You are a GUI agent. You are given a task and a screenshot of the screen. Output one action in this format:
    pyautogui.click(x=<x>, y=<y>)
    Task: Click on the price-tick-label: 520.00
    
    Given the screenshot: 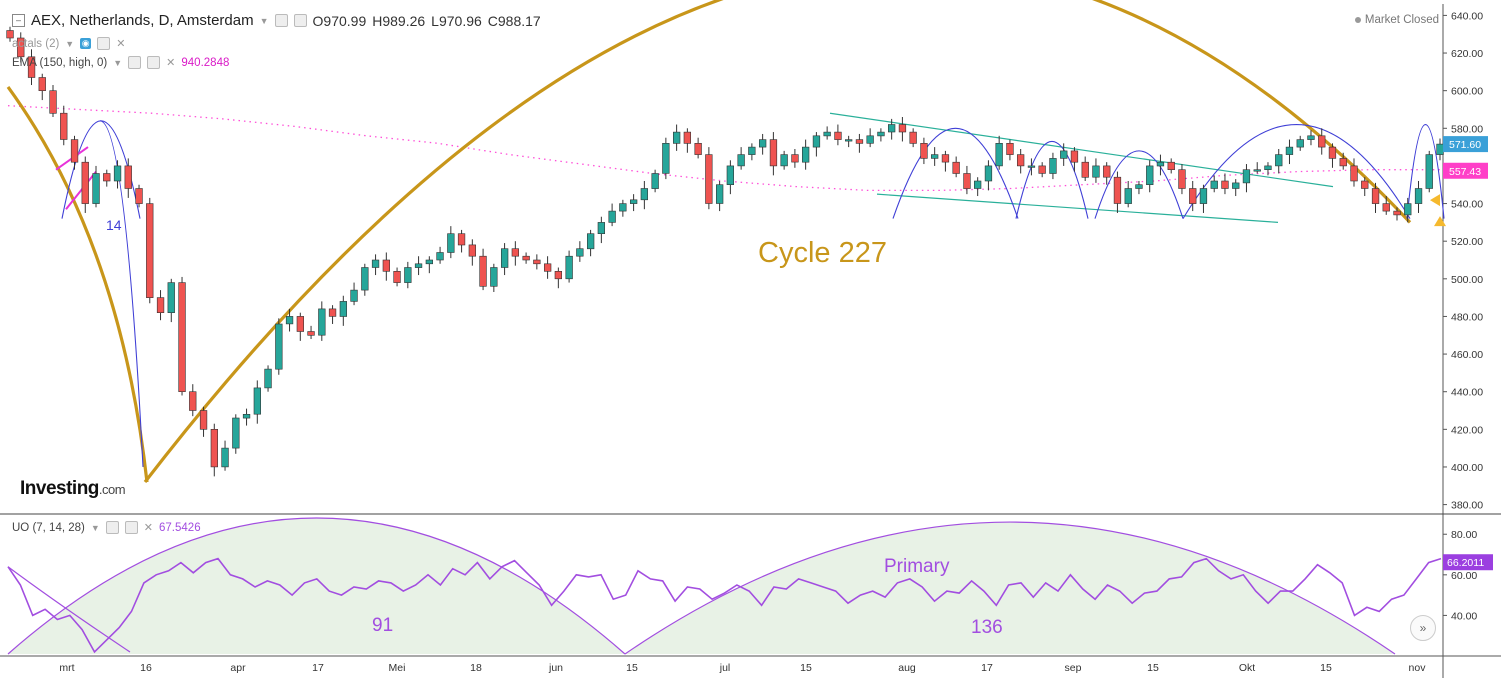 What is the action you would take?
    pyautogui.click(x=1467, y=242)
    